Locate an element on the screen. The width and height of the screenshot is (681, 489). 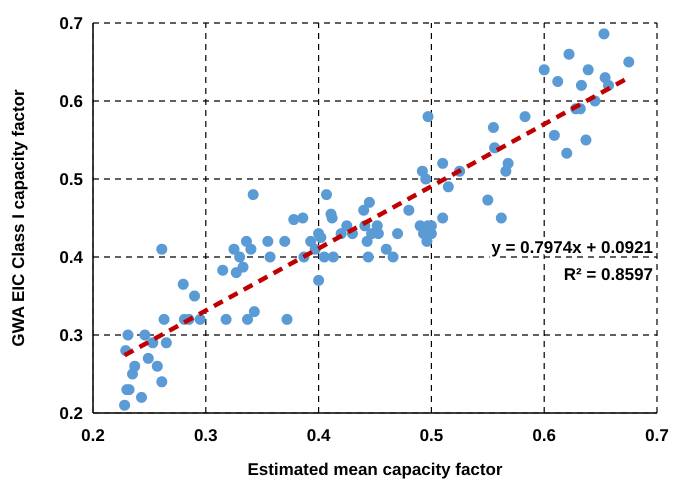
x-tick-label: 0.3 is located at coordinates (206, 435).